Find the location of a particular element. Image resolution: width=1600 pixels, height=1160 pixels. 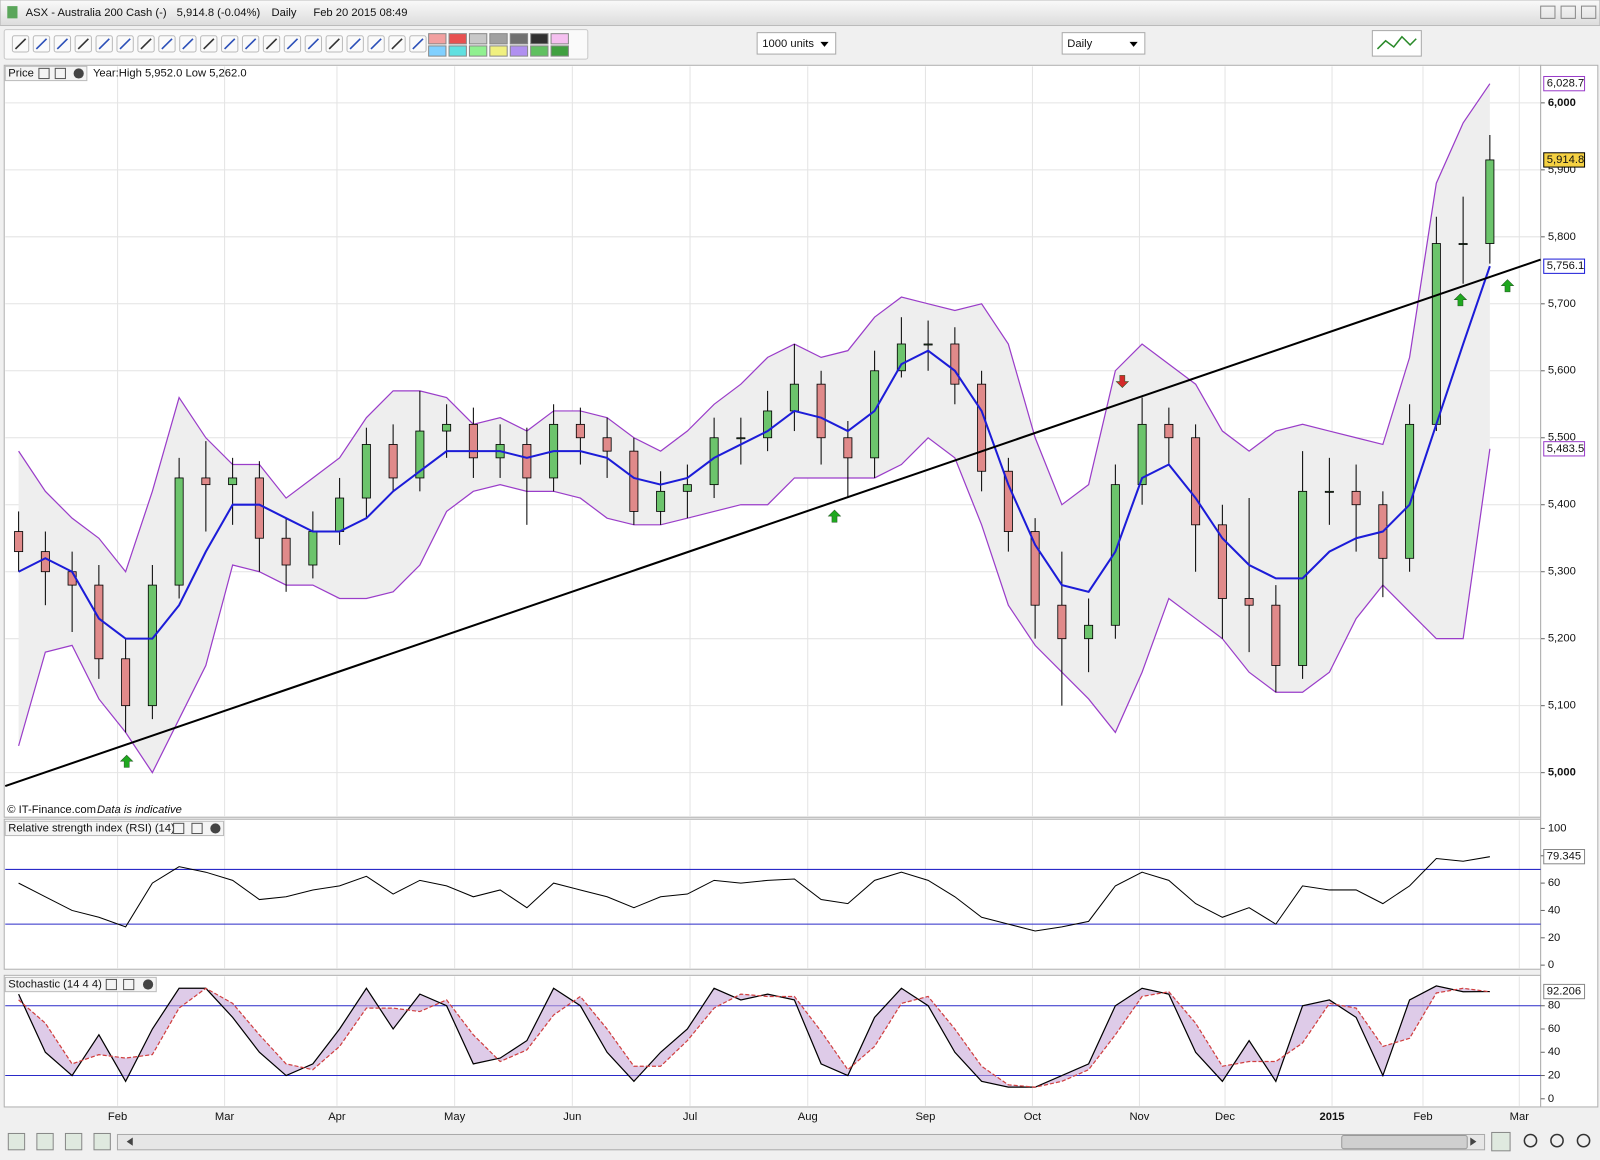

y-tick-label: 40 is located at coordinates (1554, 910).